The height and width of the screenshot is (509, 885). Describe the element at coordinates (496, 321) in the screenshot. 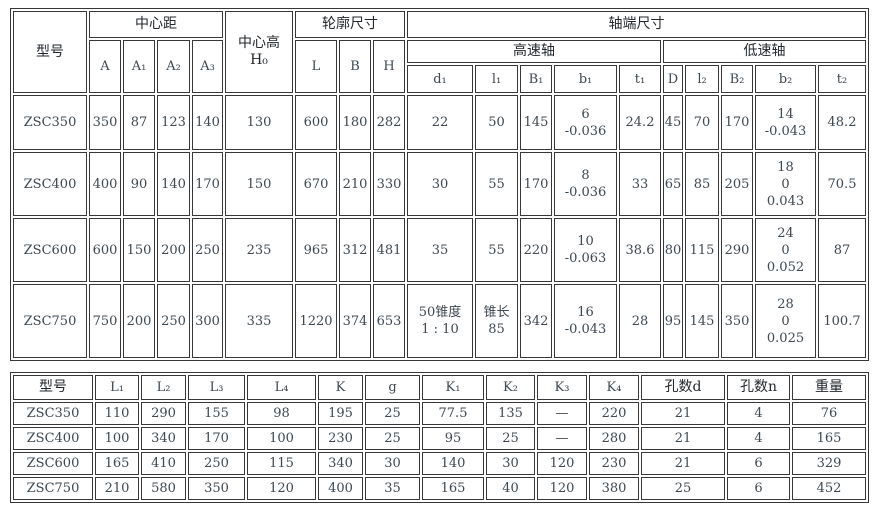

I see `spec-cell: 锥长 85` at that location.